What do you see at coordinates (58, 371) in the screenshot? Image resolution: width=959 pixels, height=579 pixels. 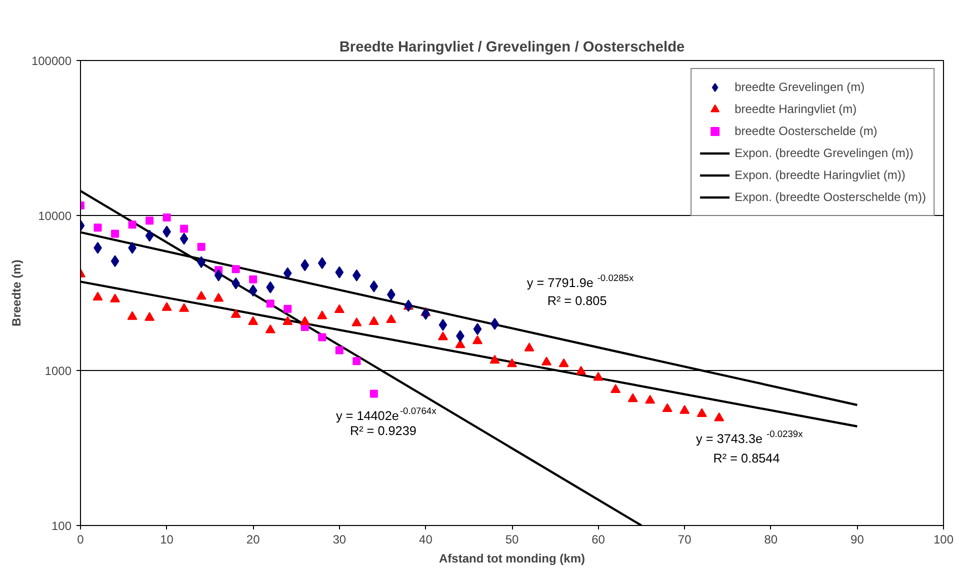 I see `y-tick-label: 1000` at bounding box center [58, 371].